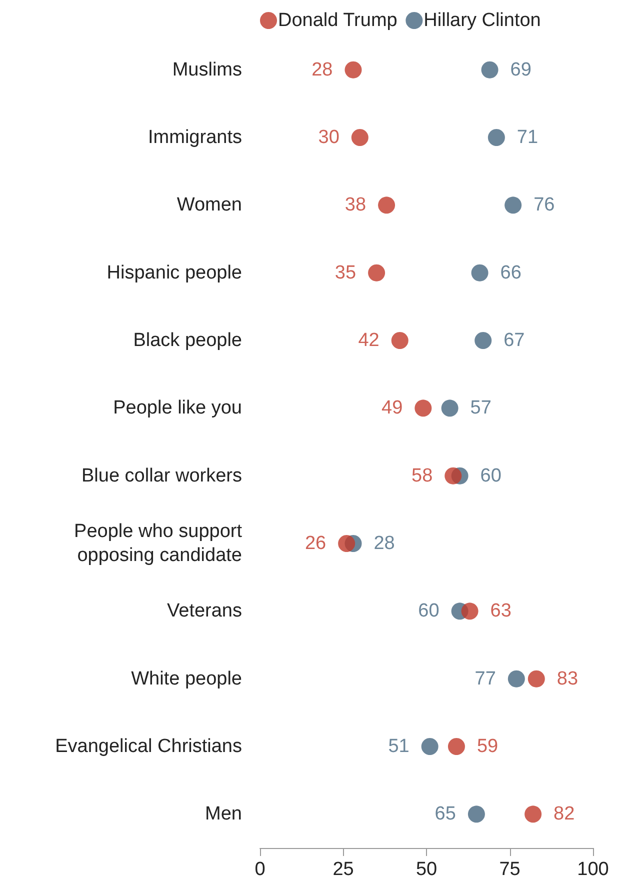 Image resolution: width=619 pixels, height=888 pixels. I want to click on y-tick-label: Evangelical Christians, so click(148, 746).